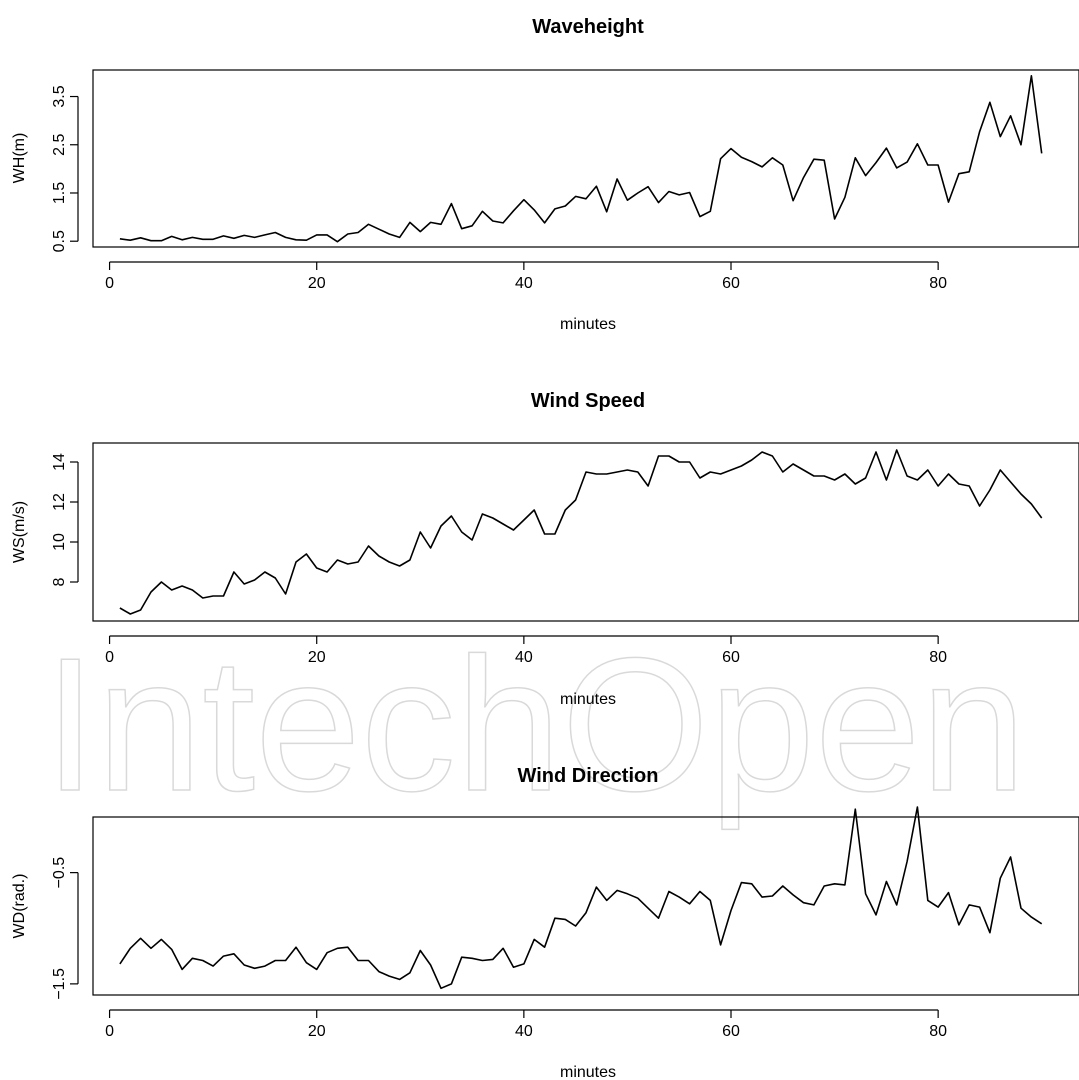  Describe the element at coordinates (19, 906) in the screenshot. I see `y-axis-label: WD(rad.)` at that location.